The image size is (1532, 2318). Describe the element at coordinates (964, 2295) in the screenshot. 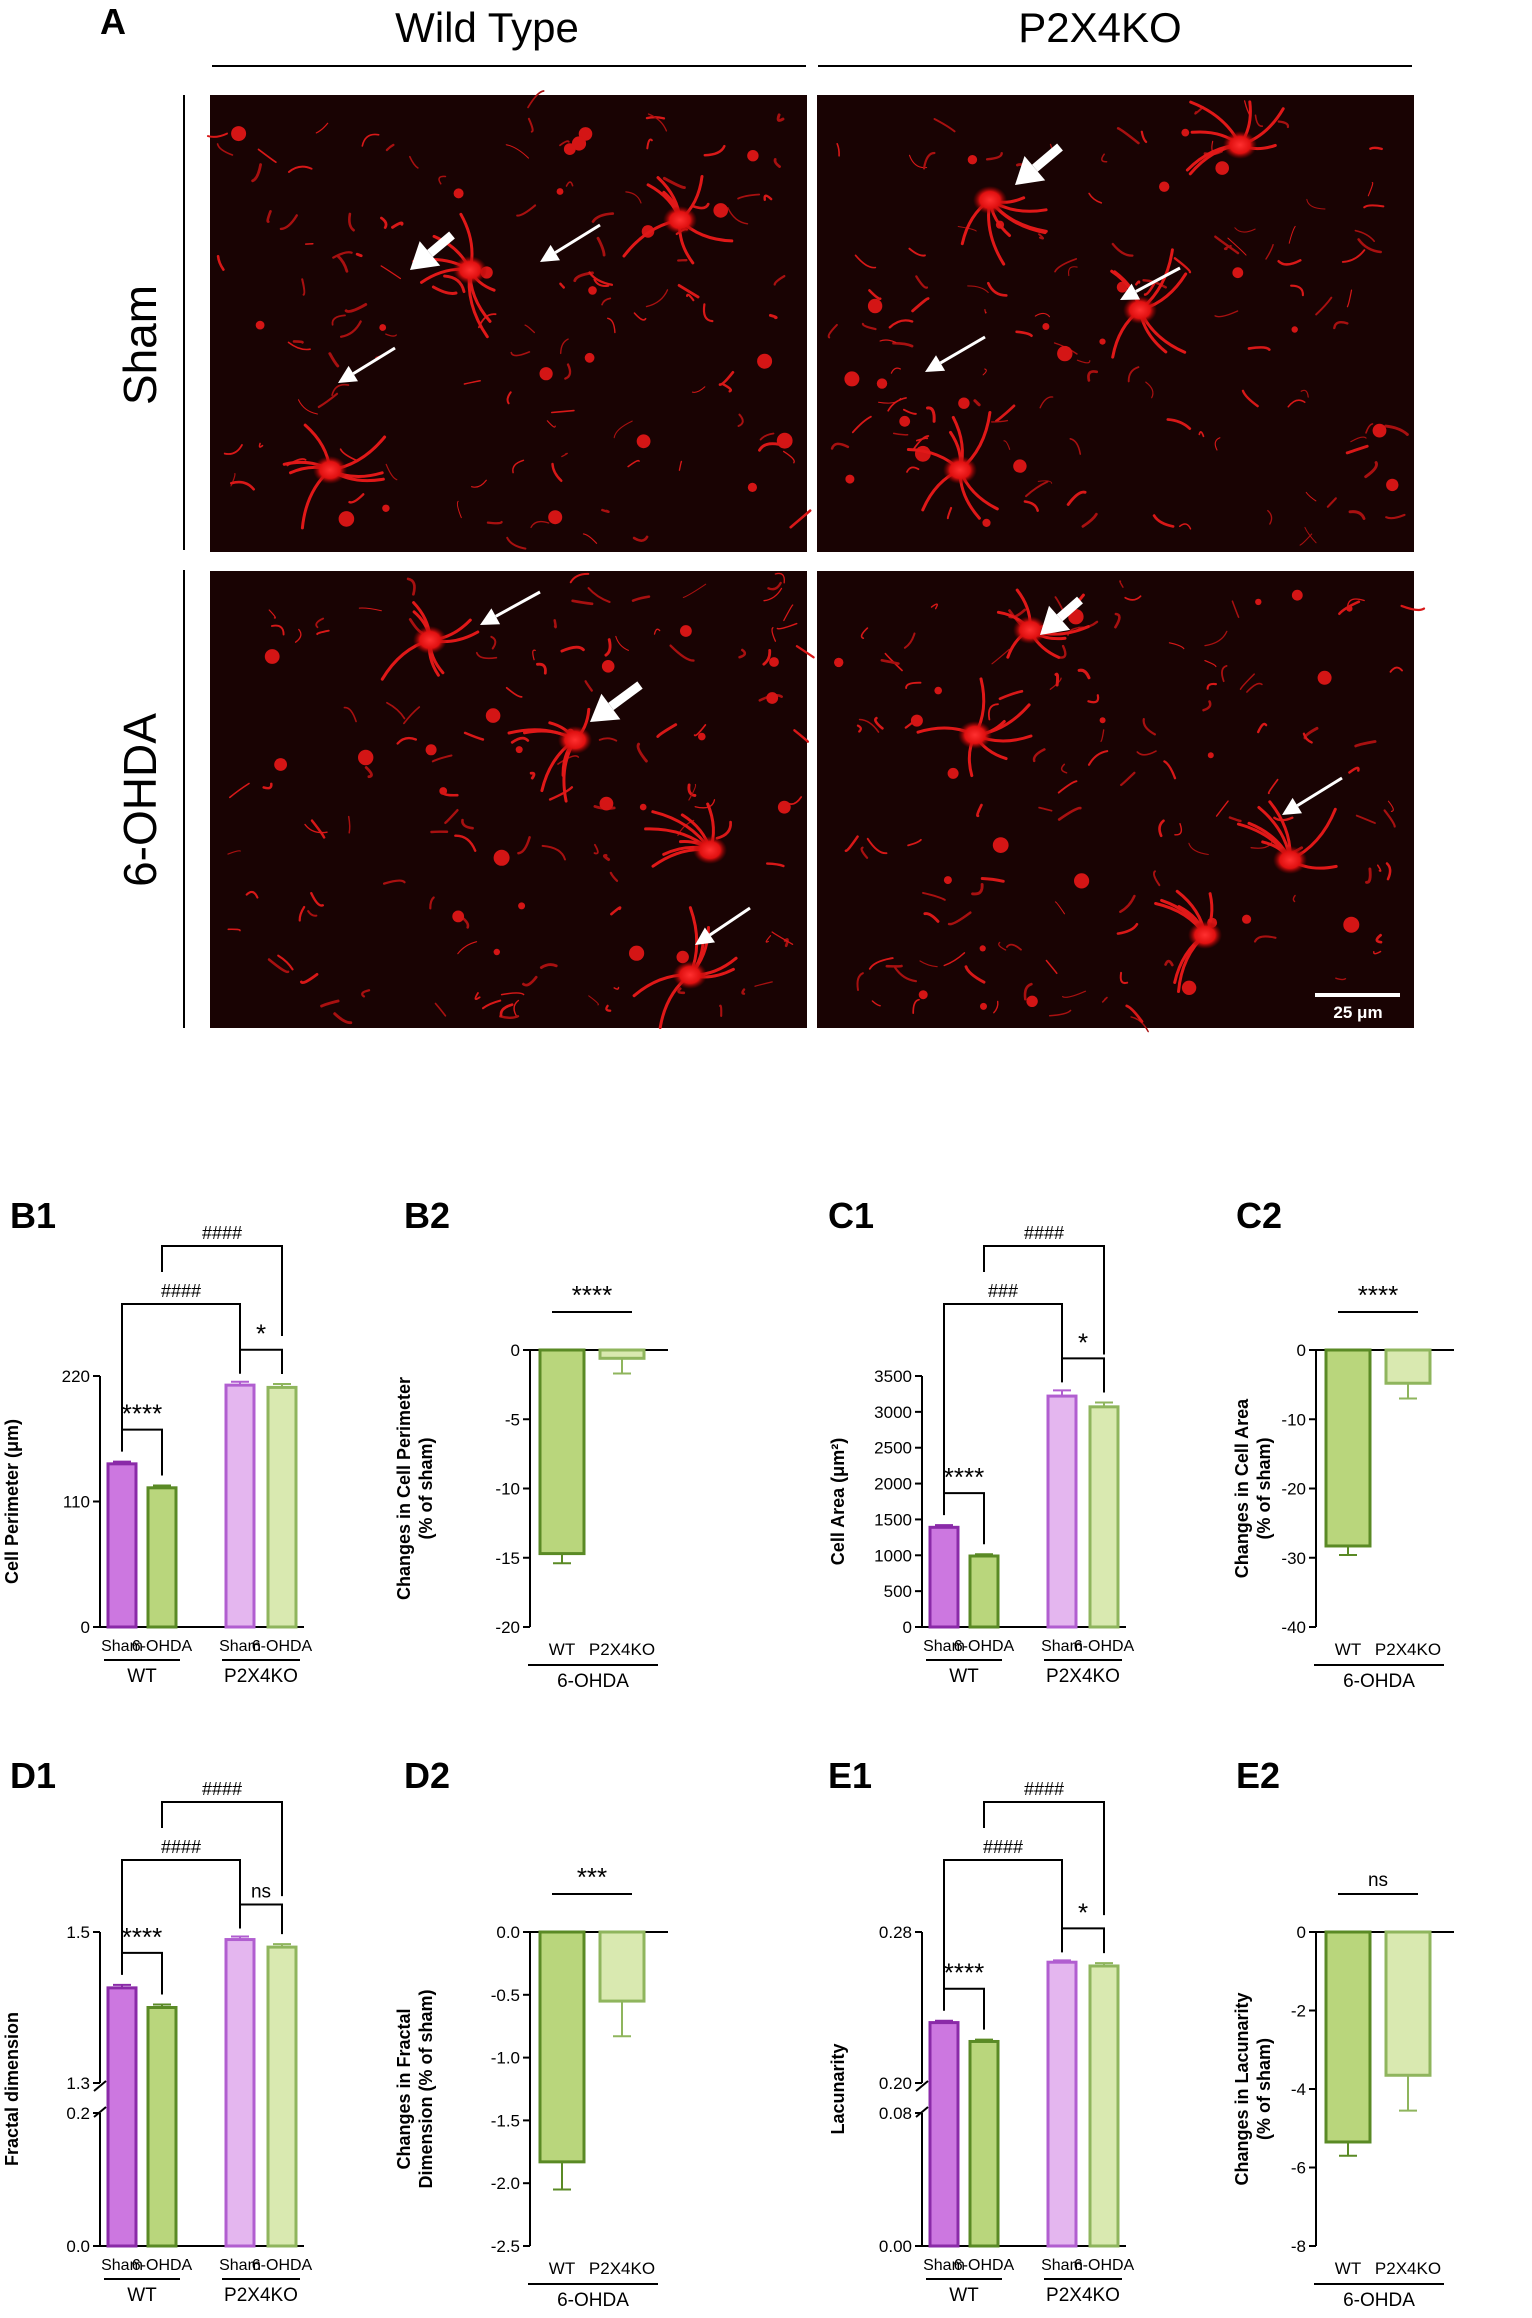

I see `group-label: WT` at that location.